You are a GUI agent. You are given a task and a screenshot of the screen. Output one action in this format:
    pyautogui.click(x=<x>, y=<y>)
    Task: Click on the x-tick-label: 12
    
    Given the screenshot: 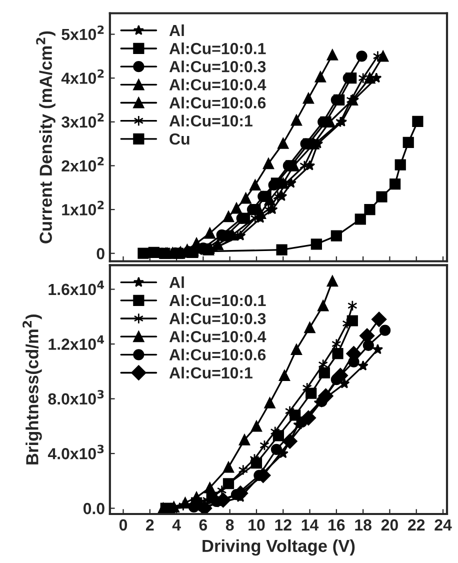 What is the action you would take?
    pyautogui.click(x=283, y=524)
    